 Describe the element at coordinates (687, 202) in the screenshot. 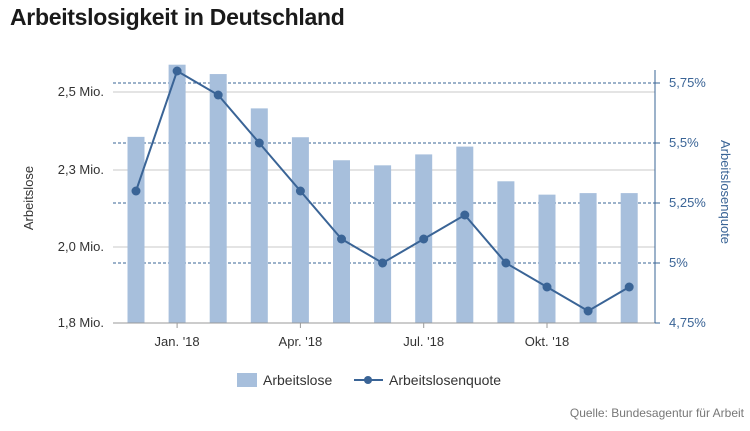

I see `right-tick-label: 5,25%` at that location.